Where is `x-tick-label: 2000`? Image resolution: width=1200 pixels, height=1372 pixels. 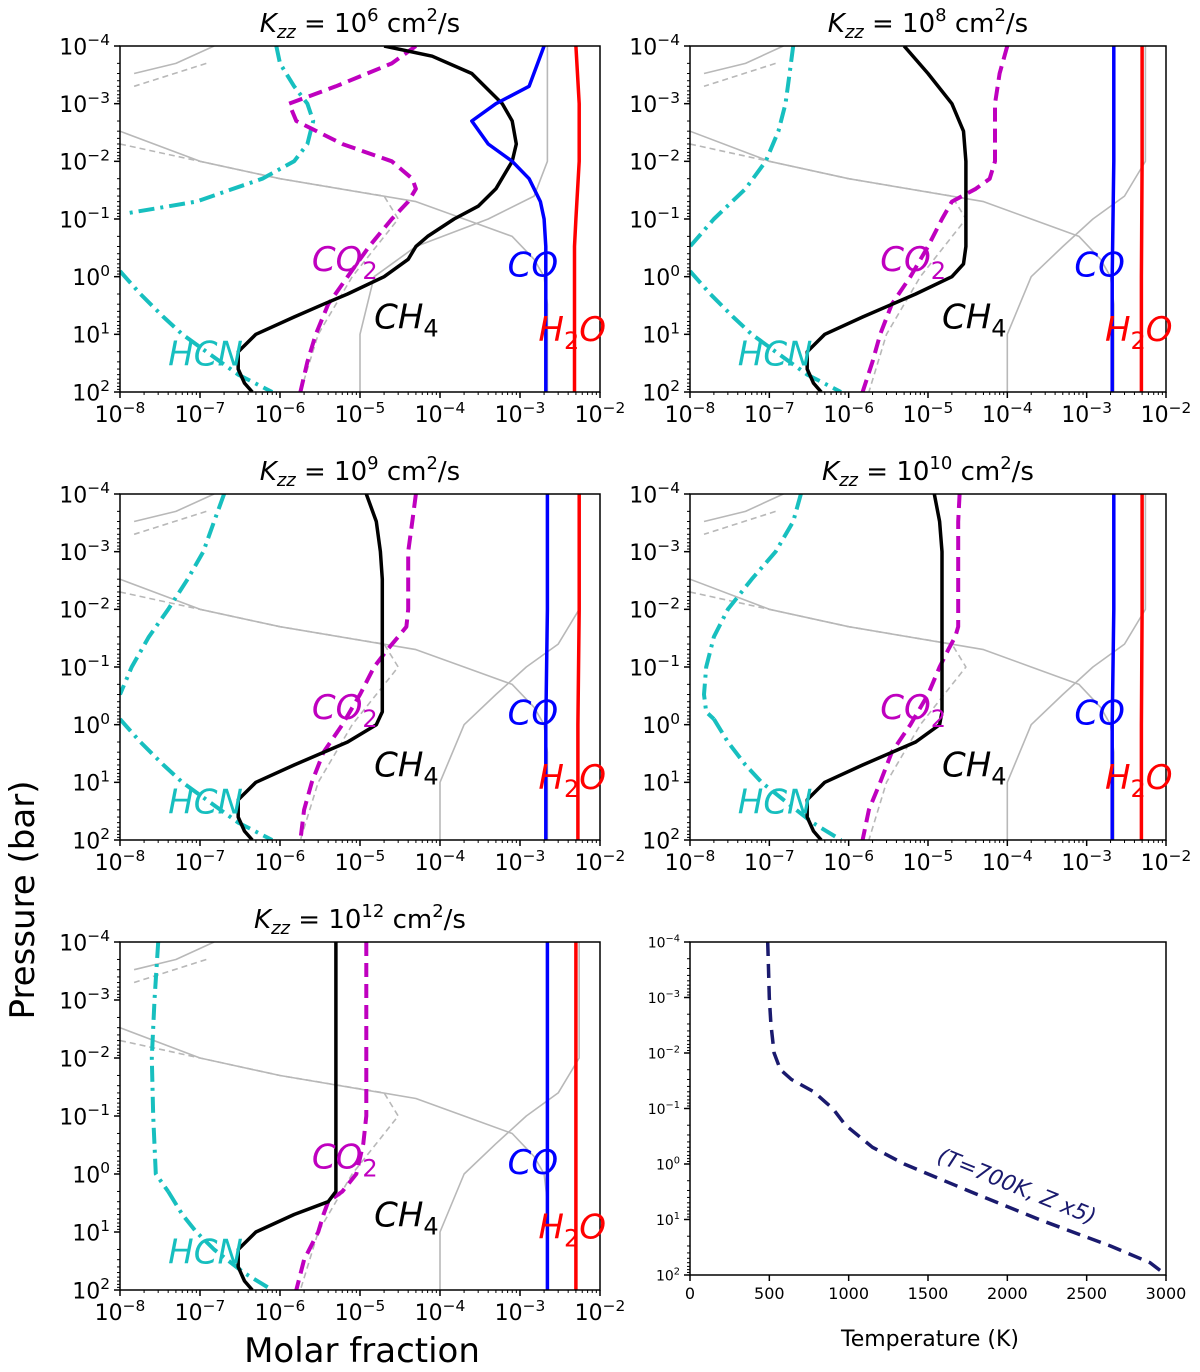
x-tick-label: 2000 is located at coordinates (1007, 1293).